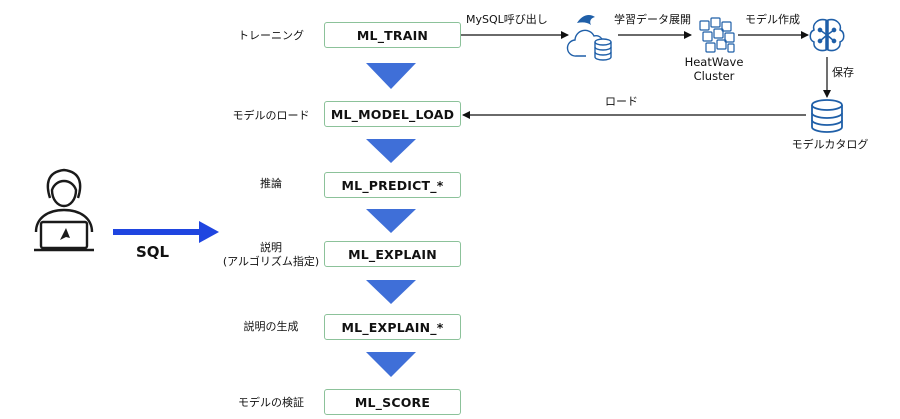 The image size is (900, 419). Describe the element at coordinates (392, 114) in the screenshot. I see `step-box-ml-model-load: ML_MODEL_LOAD` at that location.